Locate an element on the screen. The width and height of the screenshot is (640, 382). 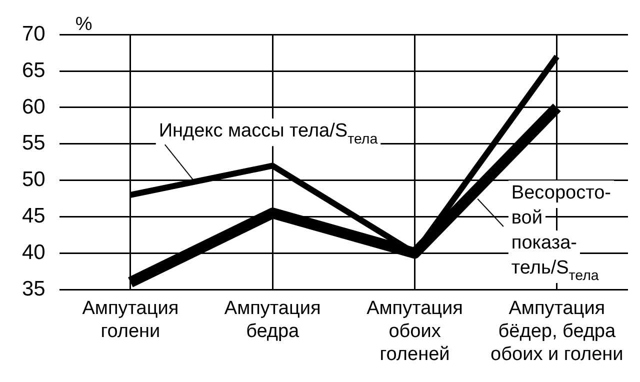
y-axis-title: % is located at coordinates (83, 24).